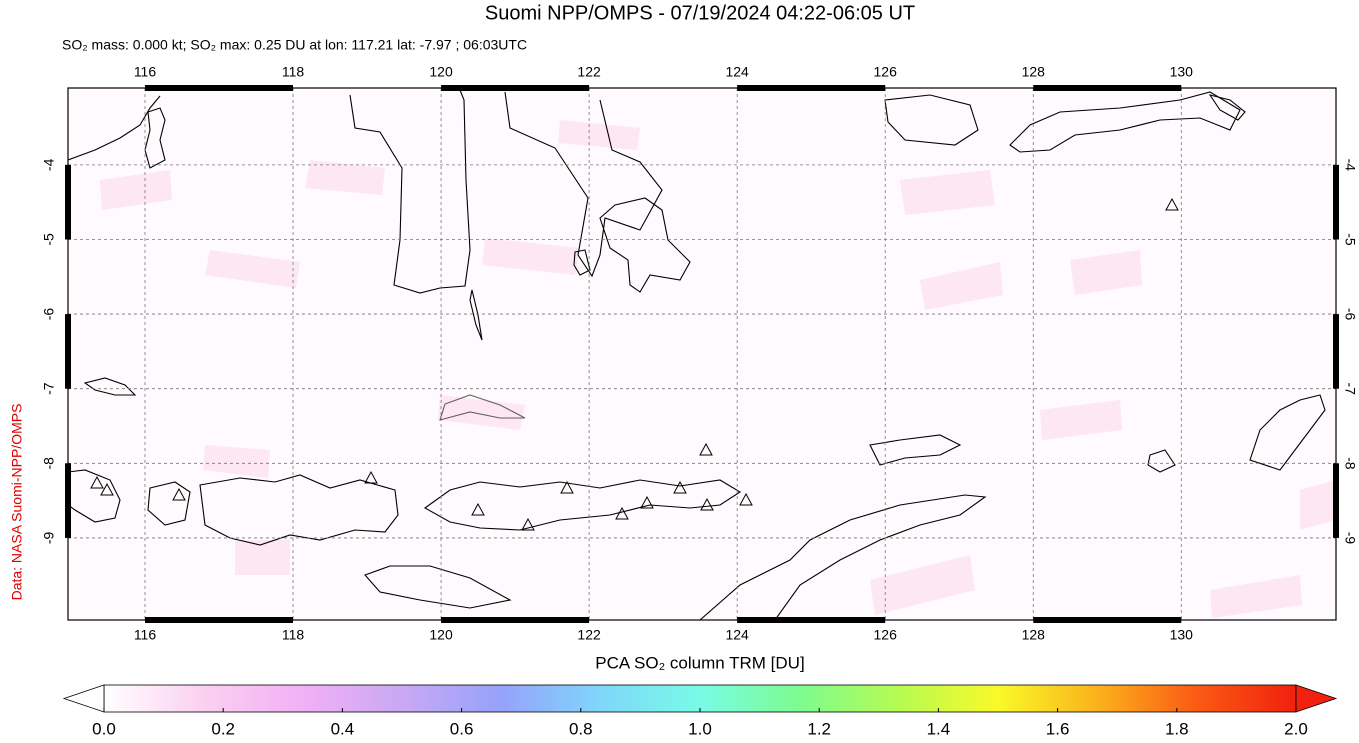 The height and width of the screenshot is (743, 1359). I want to click on x-tick-label-bottom: 120, so click(441, 635).